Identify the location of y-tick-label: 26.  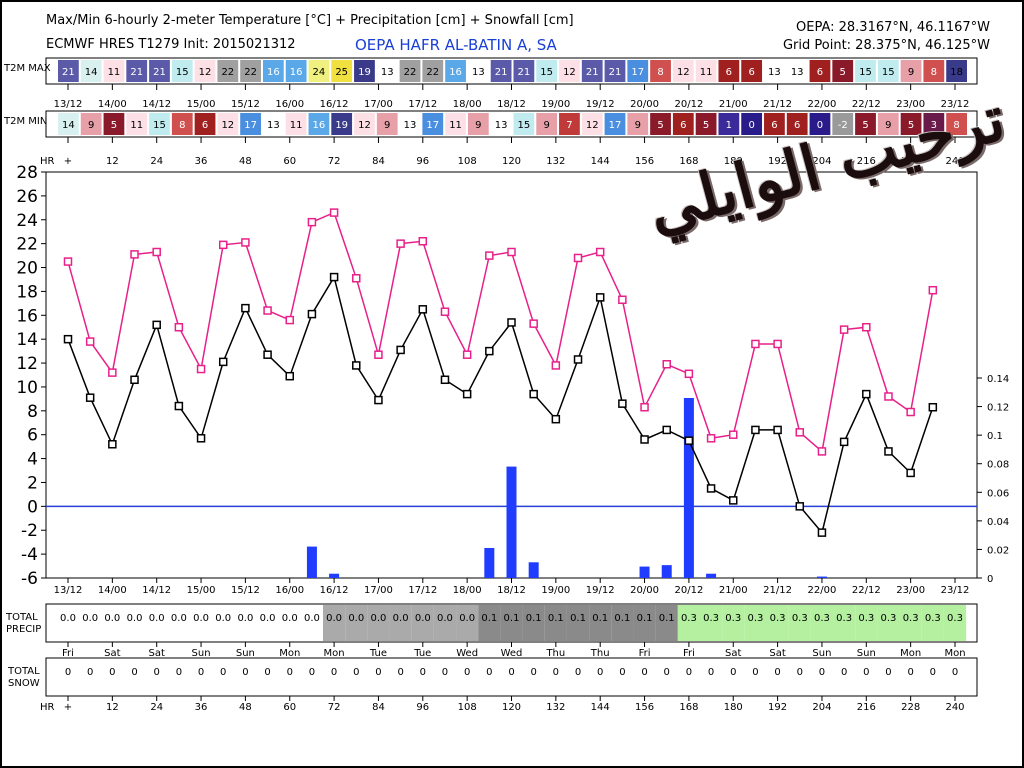
(27, 197).